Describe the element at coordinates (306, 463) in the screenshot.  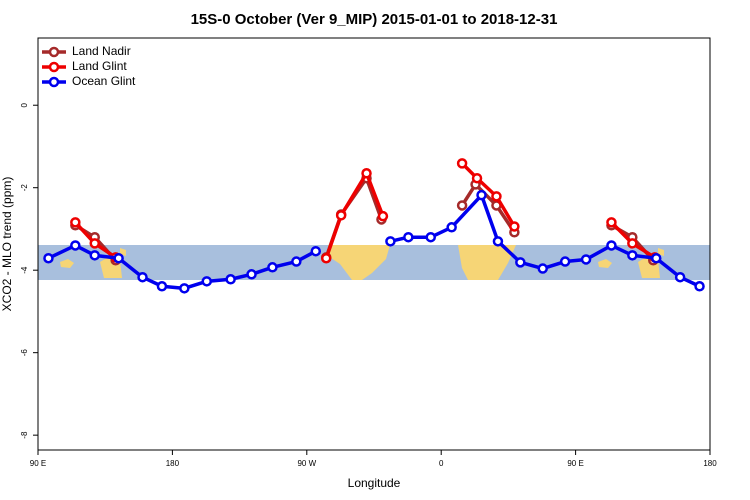
I see `x-tick-label: 90 W` at that location.